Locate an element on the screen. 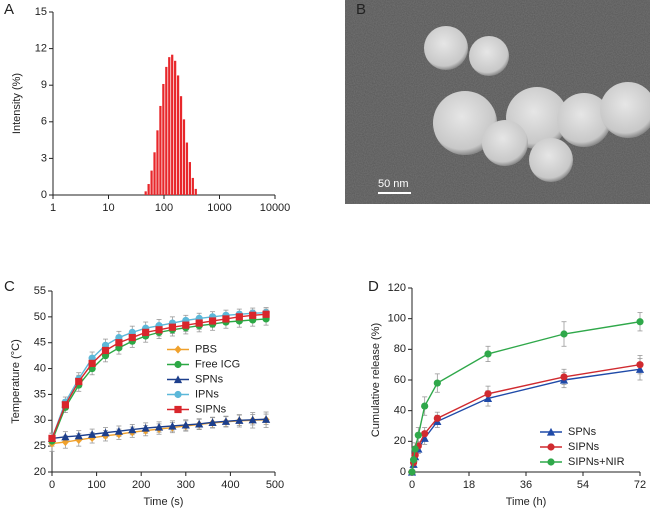 The height and width of the screenshot is (512, 650). legend-label: Free ICG is located at coordinates (217, 364).